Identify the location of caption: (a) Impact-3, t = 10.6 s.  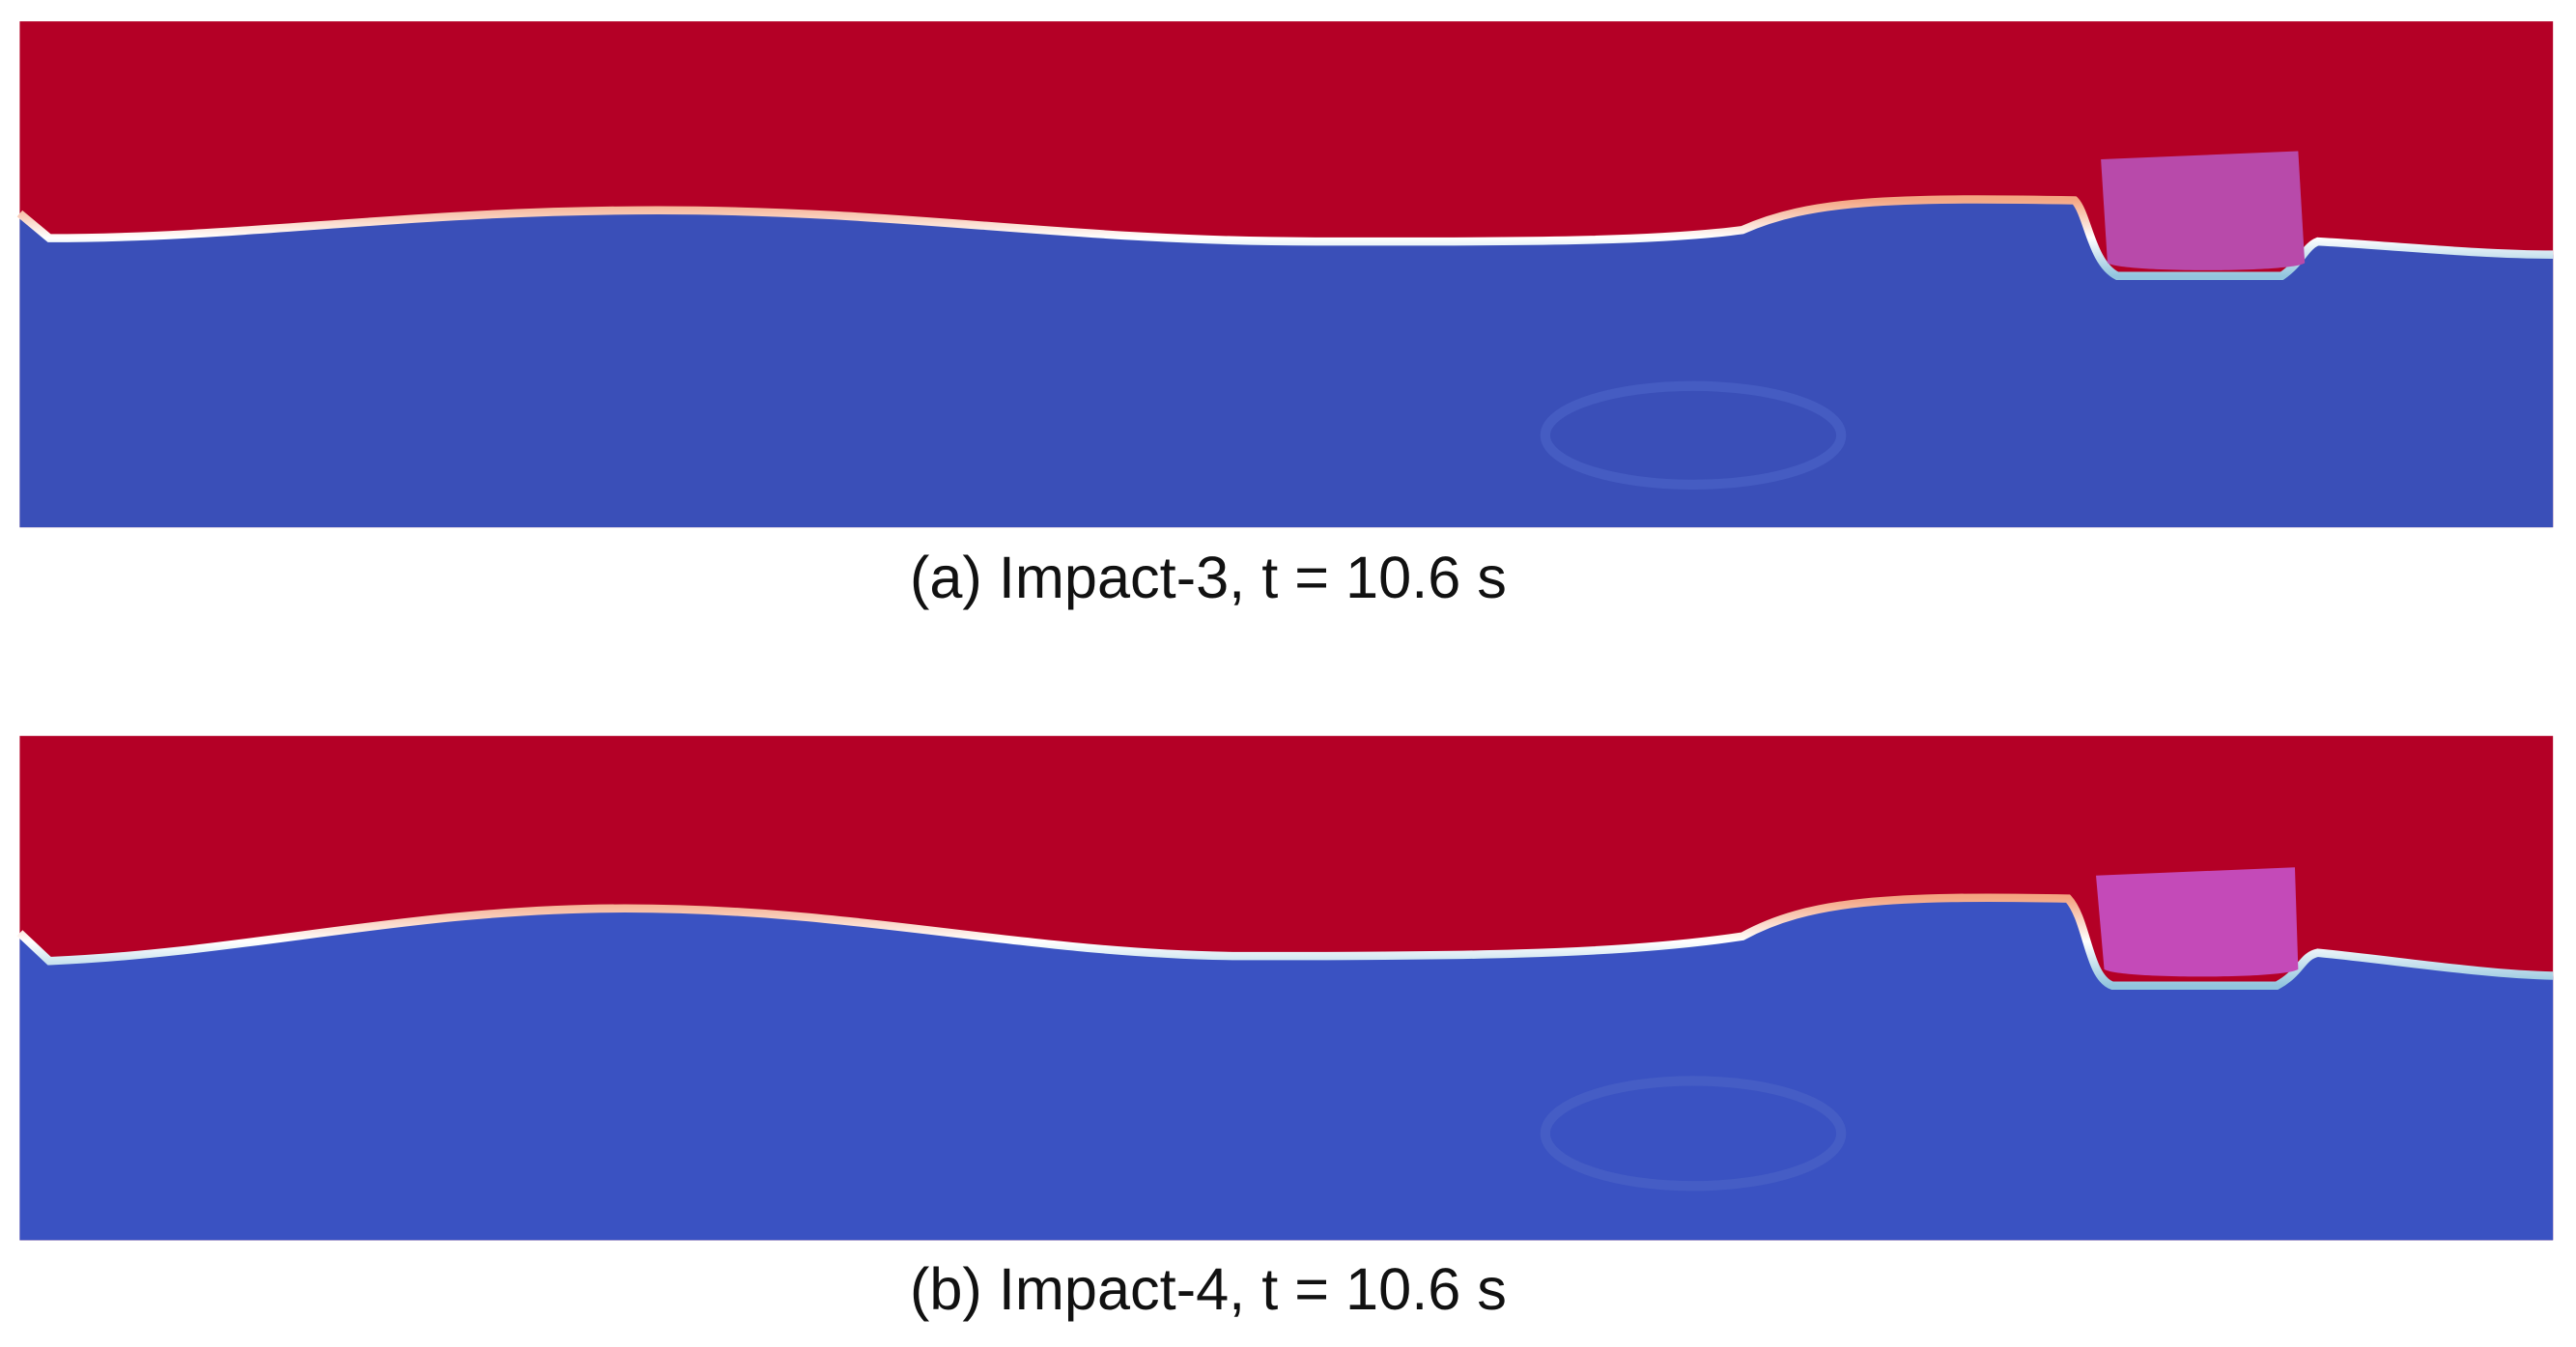
(1208, 577).